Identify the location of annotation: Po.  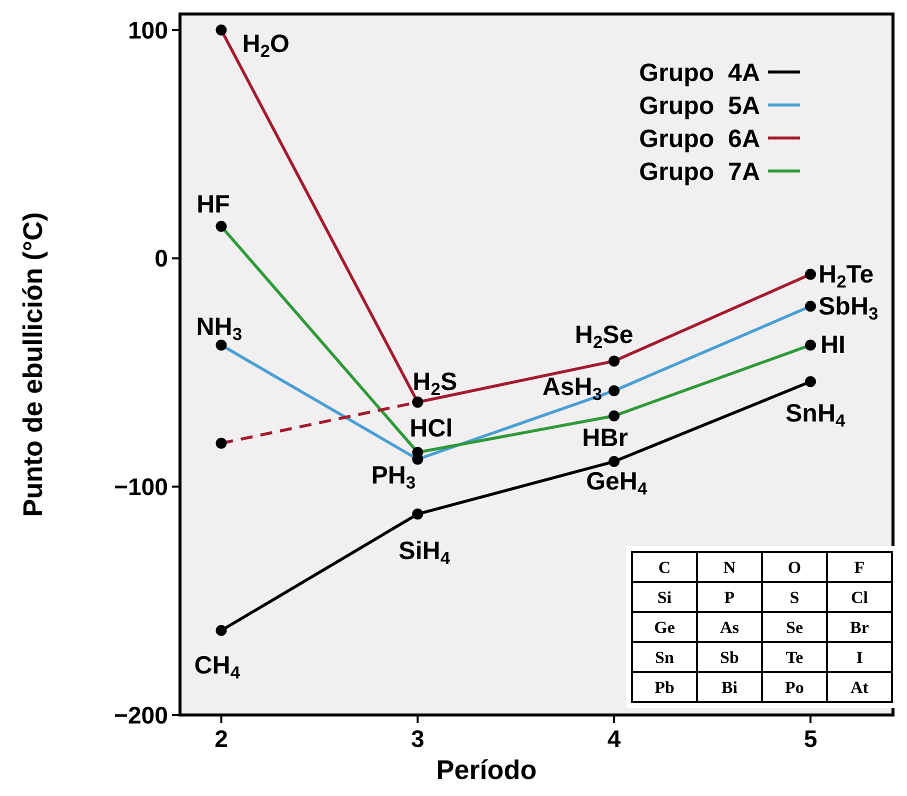
(794, 687).